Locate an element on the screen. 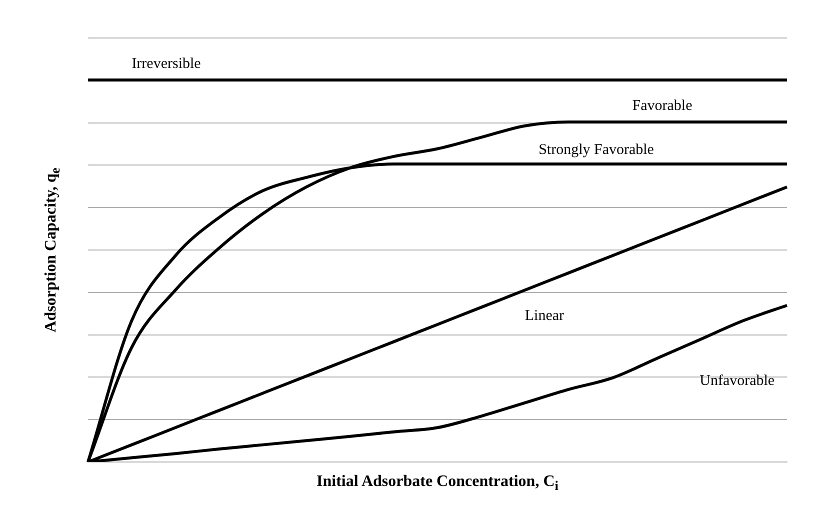  series-label: Favorable is located at coordinates (662, 106).